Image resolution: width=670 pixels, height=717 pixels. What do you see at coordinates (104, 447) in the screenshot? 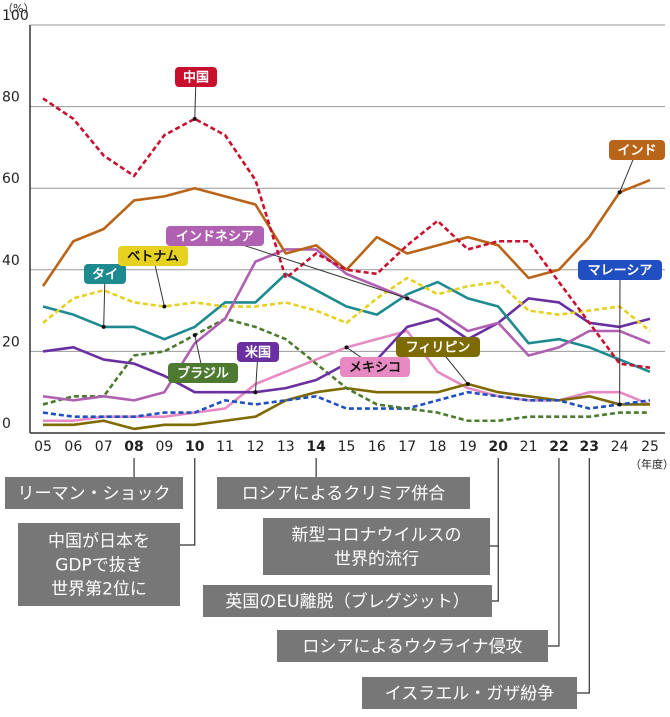
I see `x-tick-label: 07` at bounding box center [104, 447].